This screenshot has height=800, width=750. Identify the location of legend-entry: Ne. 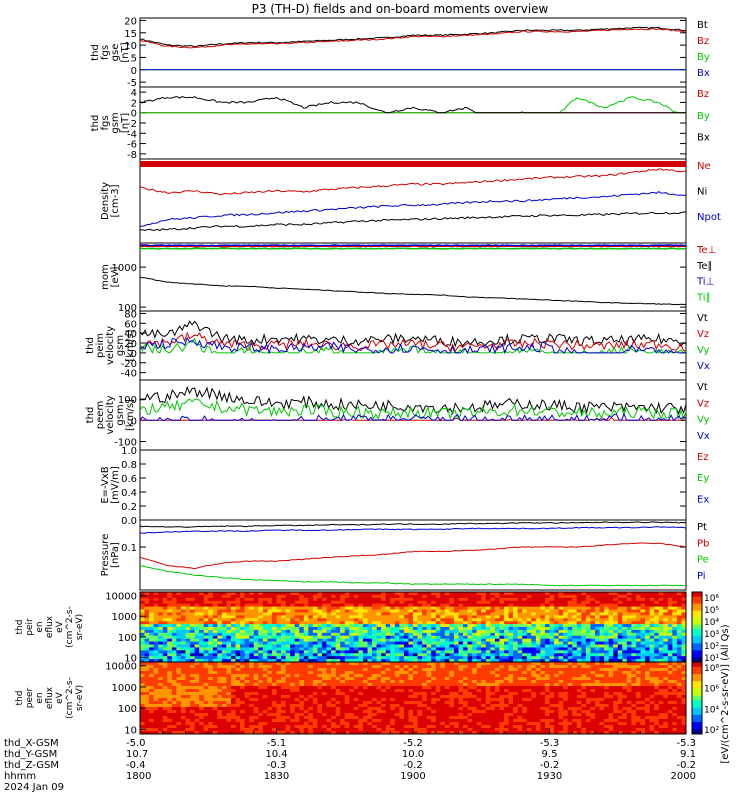
(704, 166).